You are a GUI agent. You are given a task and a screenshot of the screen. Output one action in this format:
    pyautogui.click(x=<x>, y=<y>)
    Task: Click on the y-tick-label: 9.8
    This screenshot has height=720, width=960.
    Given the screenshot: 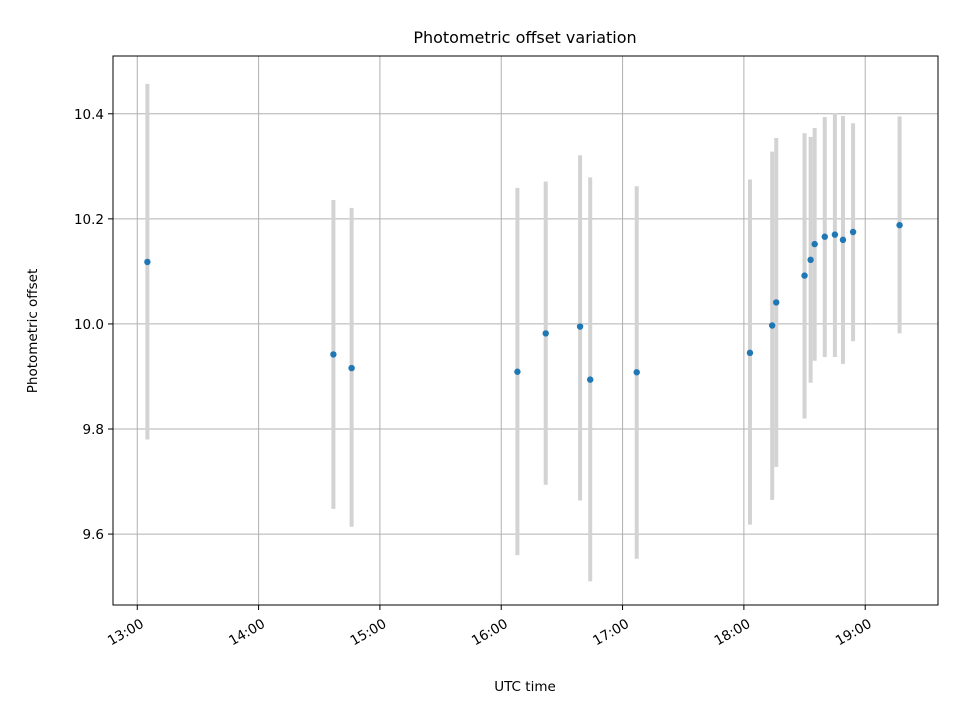 What is the action you would take?
    pyautogui.click(x=93, y=430)
    